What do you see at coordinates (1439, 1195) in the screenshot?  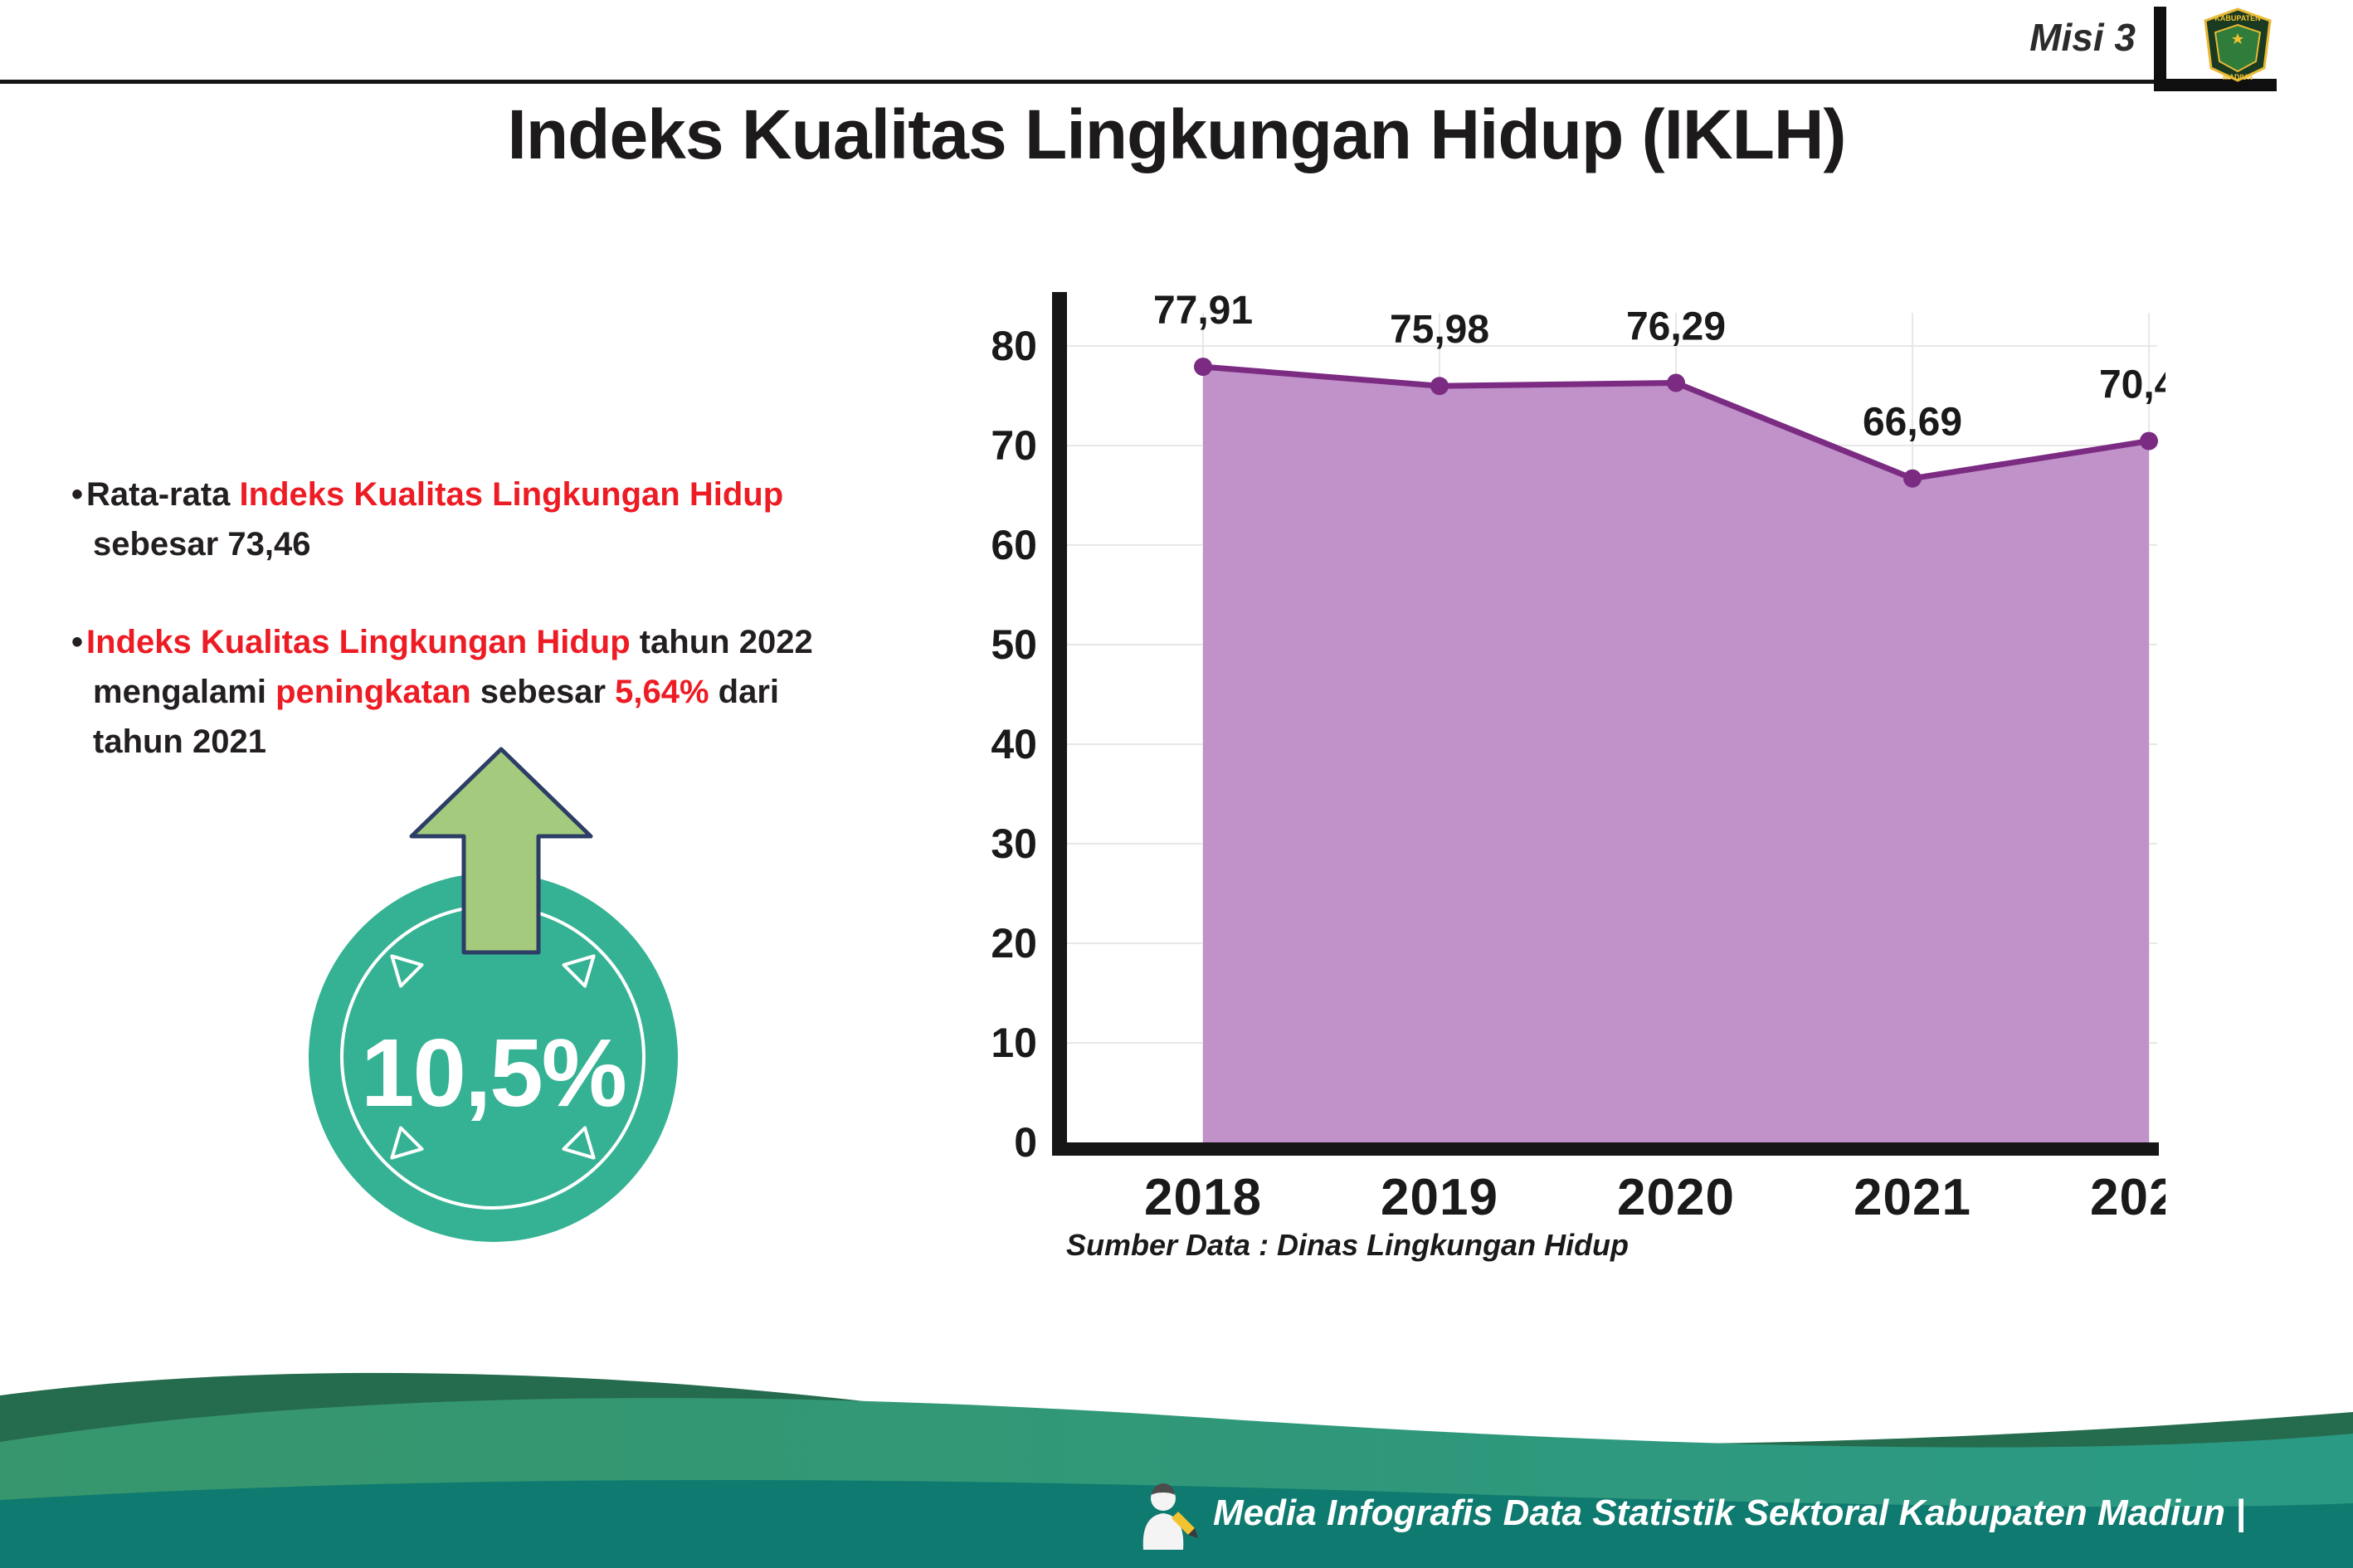 I see `x-tick-label: 2019` at bounding box center [1439, 1195].